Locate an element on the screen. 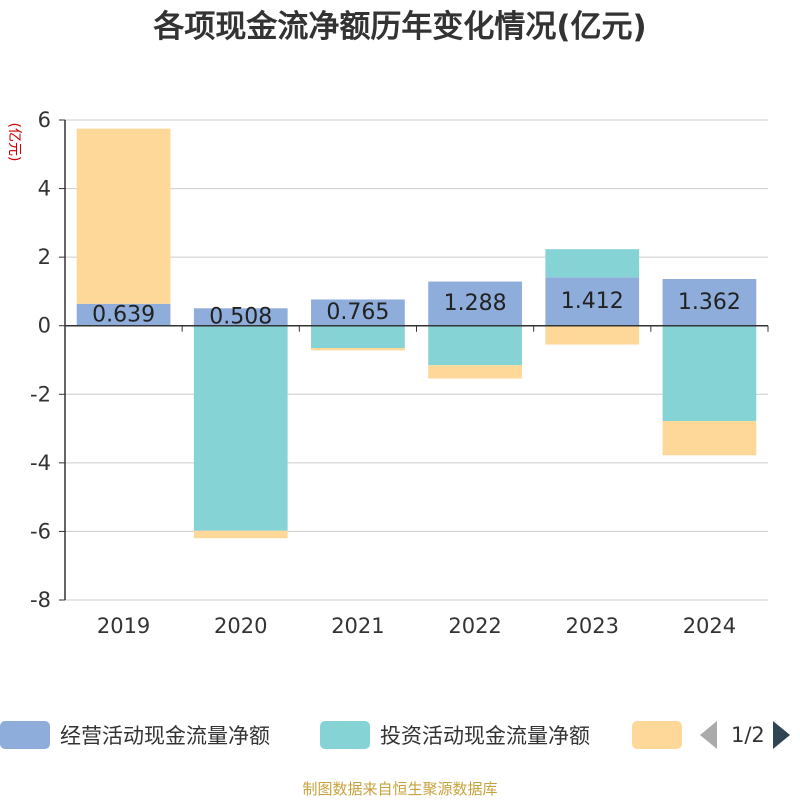 The height and width of the screenshot is (800, 800). x-tick-label: 2020 is located at coordinates (240, 626).